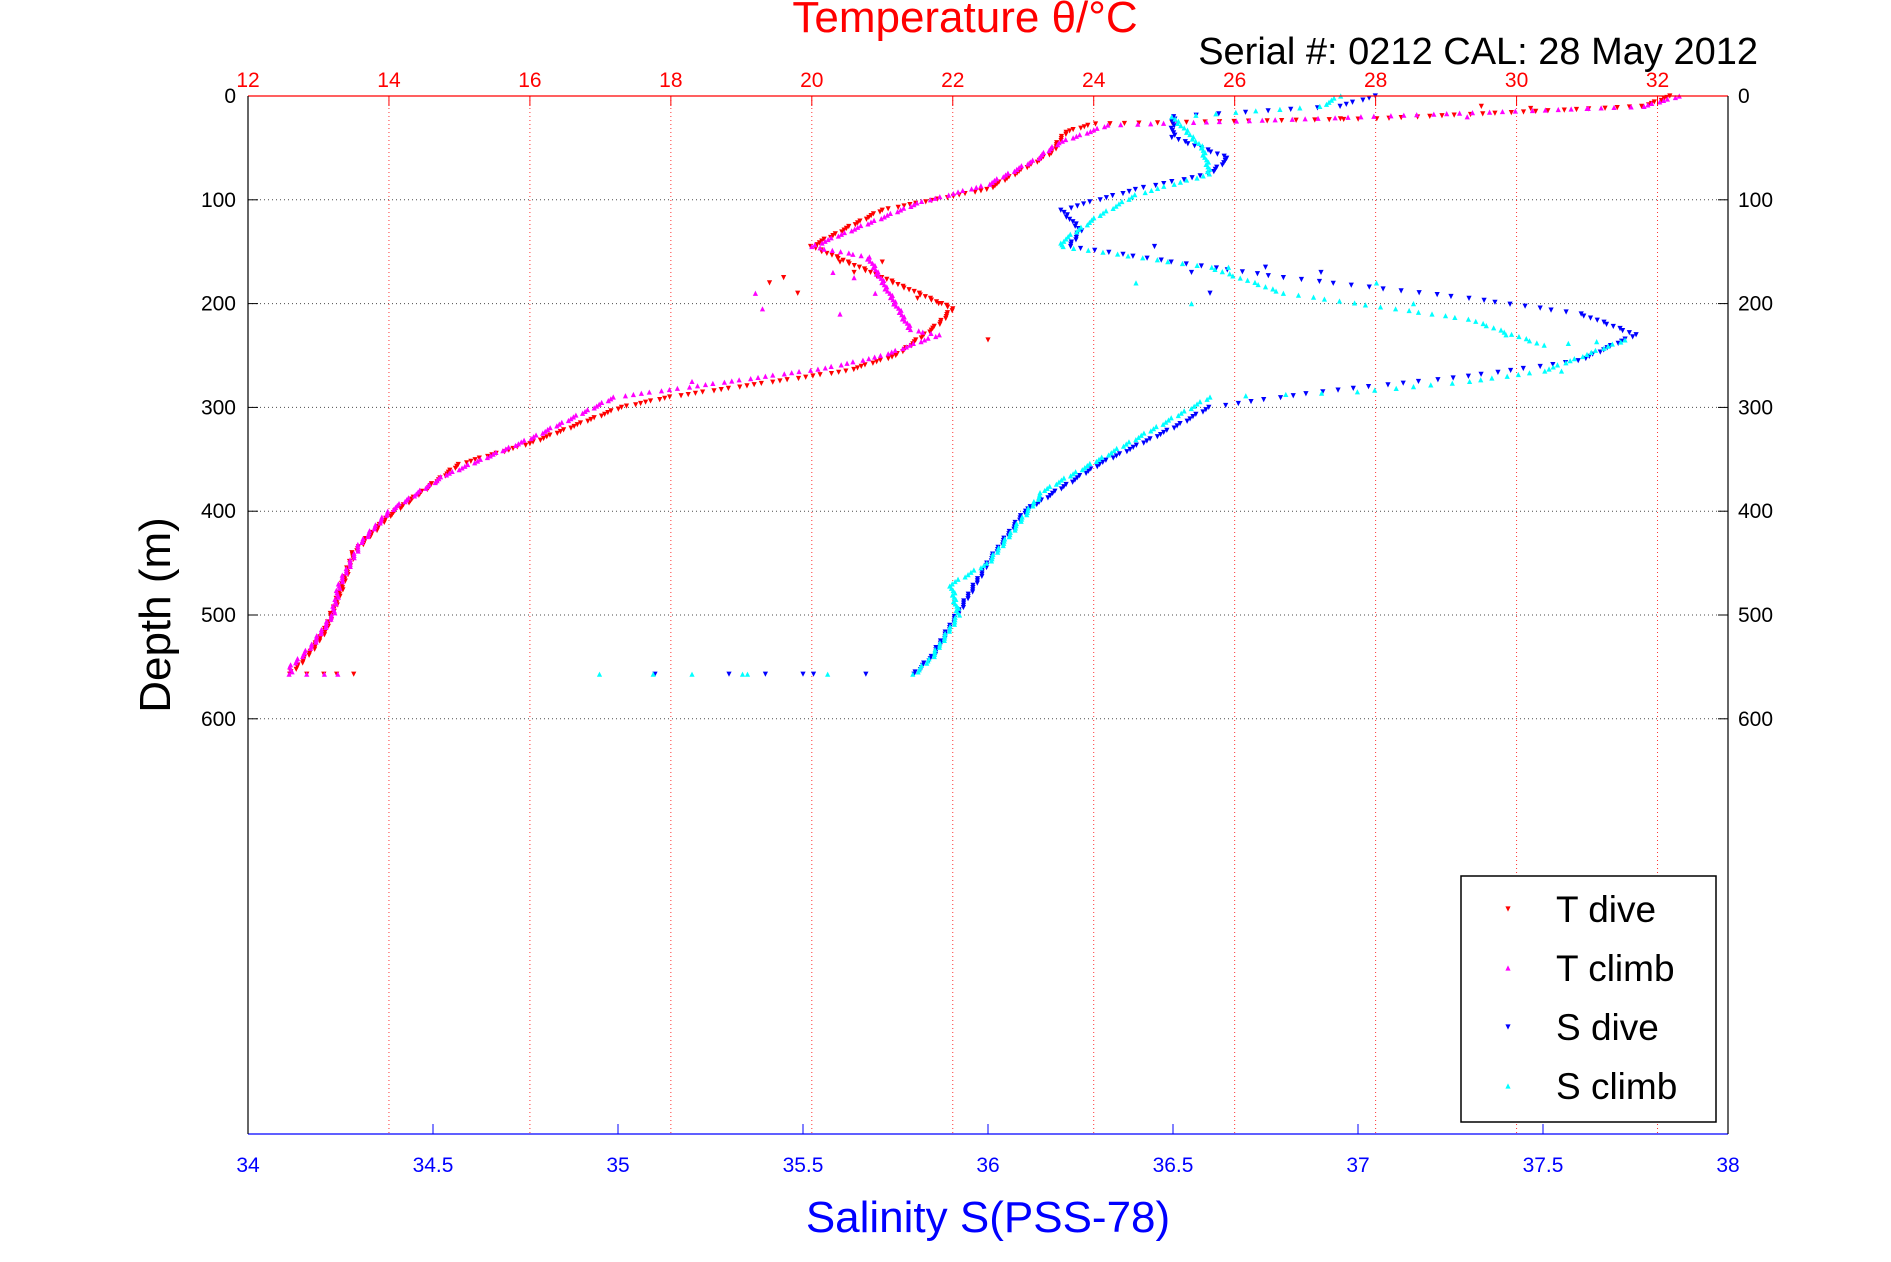 Image resolution: width=1891 pixels, height=1262 pixels. I want to click on x-top-tick-label: 16, so click(529, 80).